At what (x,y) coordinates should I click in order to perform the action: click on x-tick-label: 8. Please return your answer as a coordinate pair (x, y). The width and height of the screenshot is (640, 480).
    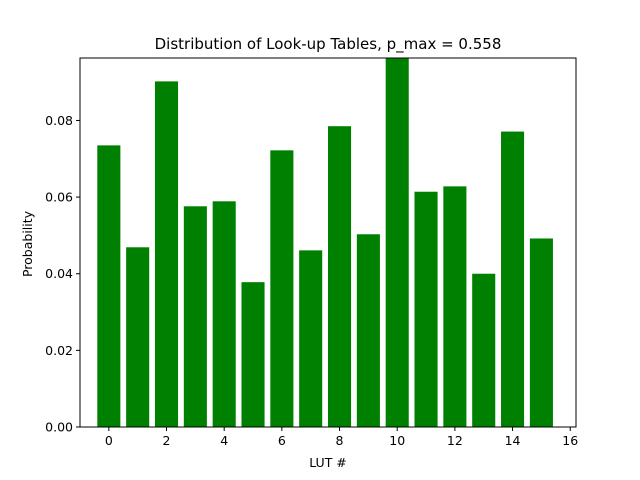
    Looking at the image, I should click on (340, 440).